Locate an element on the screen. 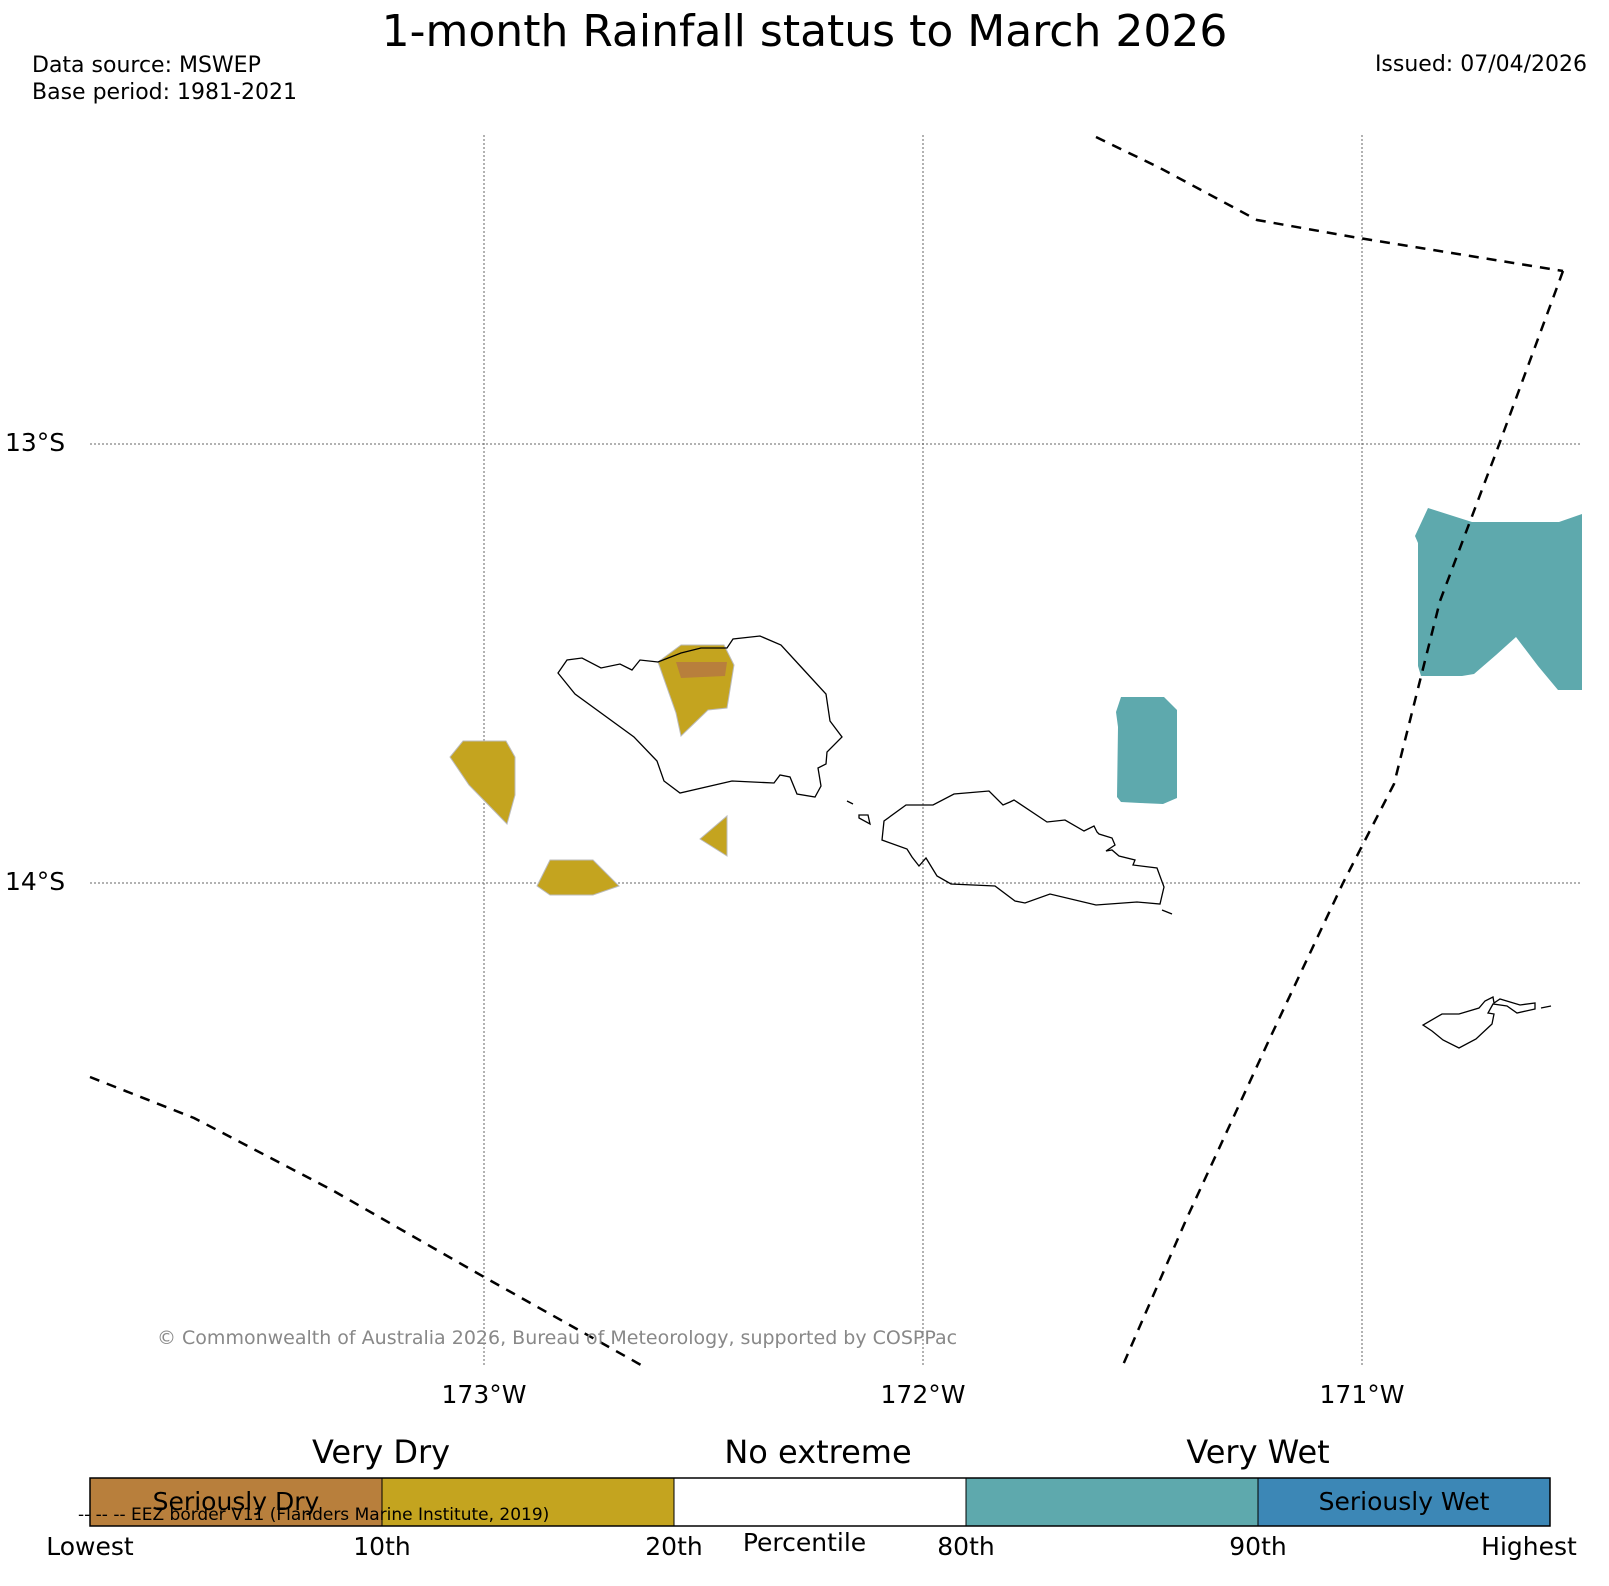 This screenshot has width=1609, height=1586. very-dry-area-west is located at coordinates (482, 782).